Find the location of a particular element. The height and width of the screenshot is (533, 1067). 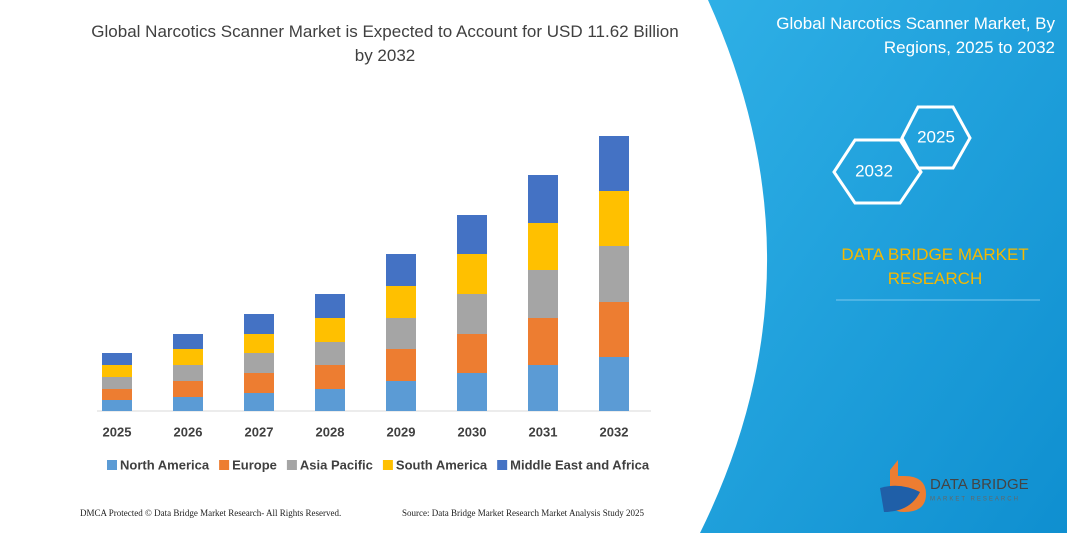

x-tick-label: 2032 is located at coordinates (614, 431).